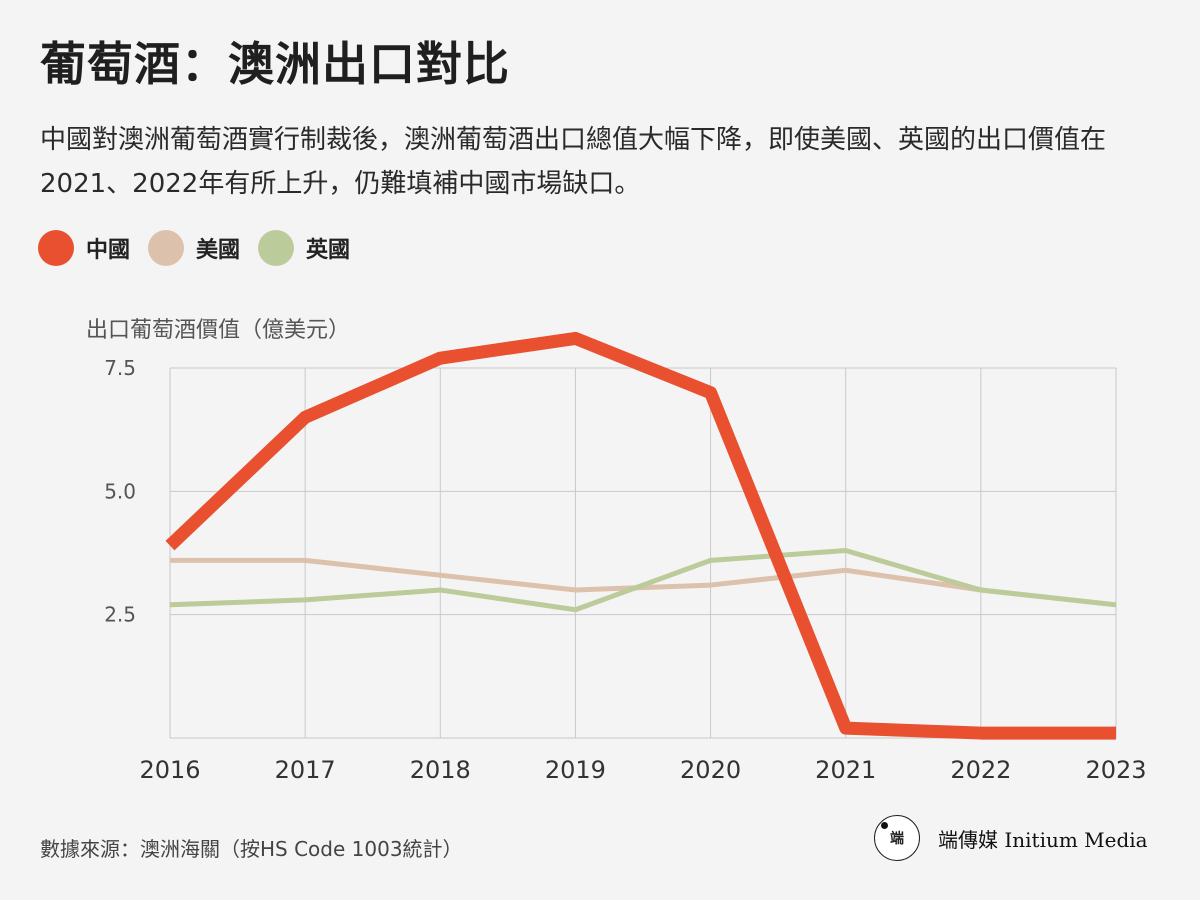 This screenshot has height=900, width=1200. I want to click on legend-item-uk: 英國, so click(304, 248).